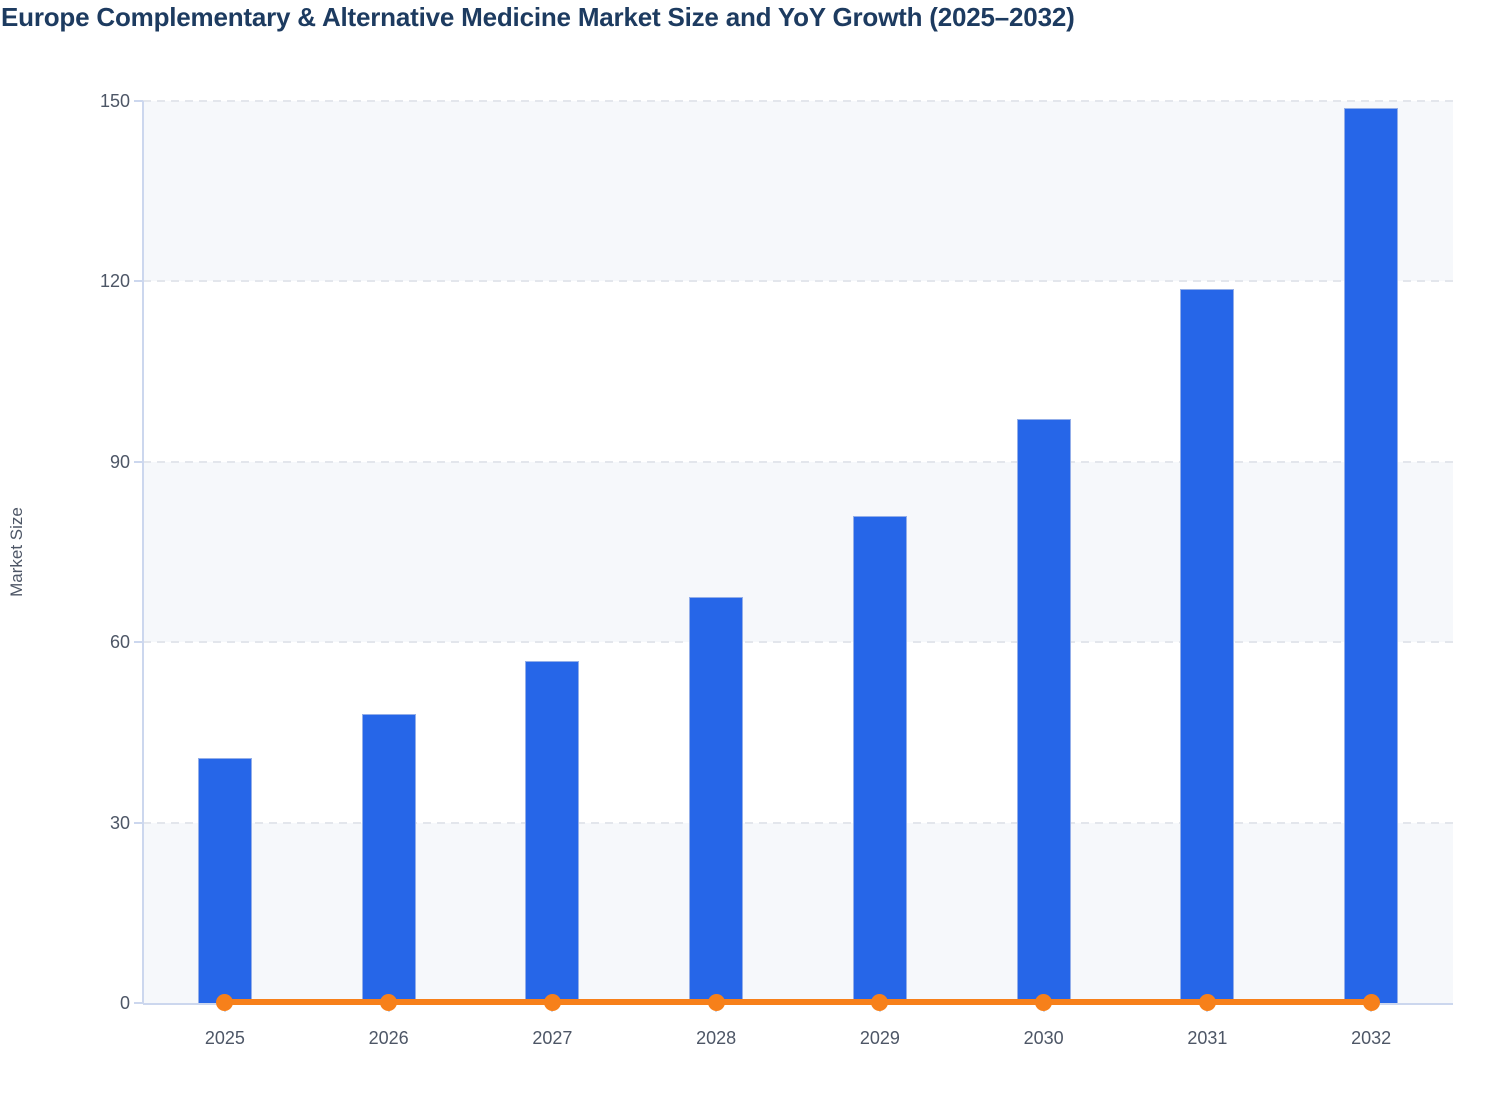 This screenshot has height=1120, width=1508. What do you see at coordinates (1043, 710) in the screenshot?
I see `bar-2030` at bounding box center [1043, 710].